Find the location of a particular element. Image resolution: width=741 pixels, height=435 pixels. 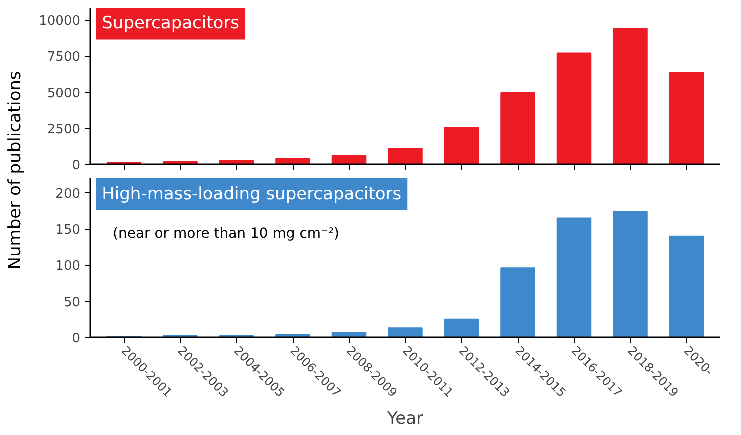

y-axis-title: Number of publications is located at coordinates (16, 170).